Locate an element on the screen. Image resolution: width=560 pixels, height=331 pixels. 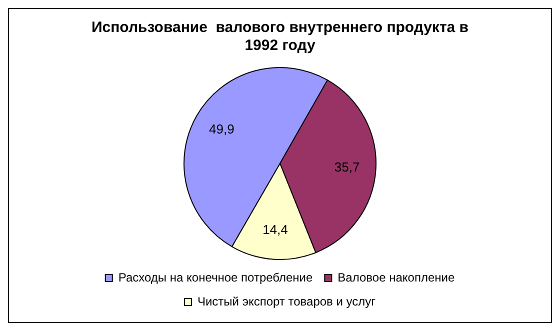
legend-label: Чистый экспорт товаров и услуг is located at coordinates (286, 301).